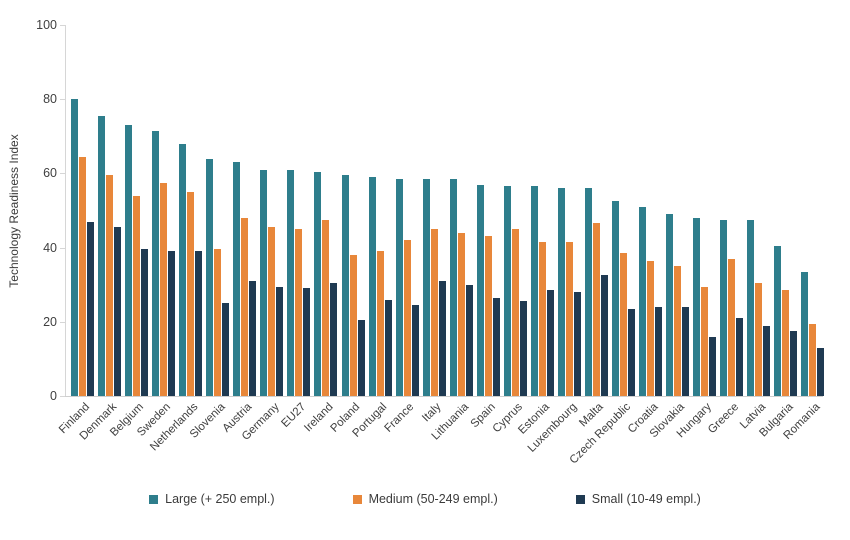  What do you see at coordinates (442, 396) in the screenshot?
I see `x-axis-line` at bounding box center [442, 396].